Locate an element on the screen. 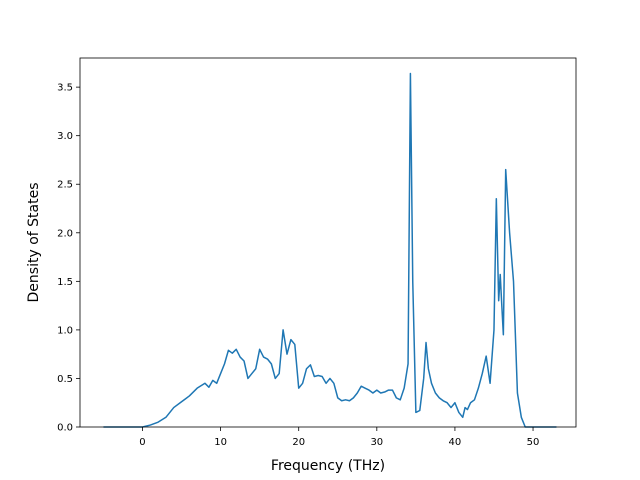  y-tick-label: 1.5 is located at coordinates (65, 282).